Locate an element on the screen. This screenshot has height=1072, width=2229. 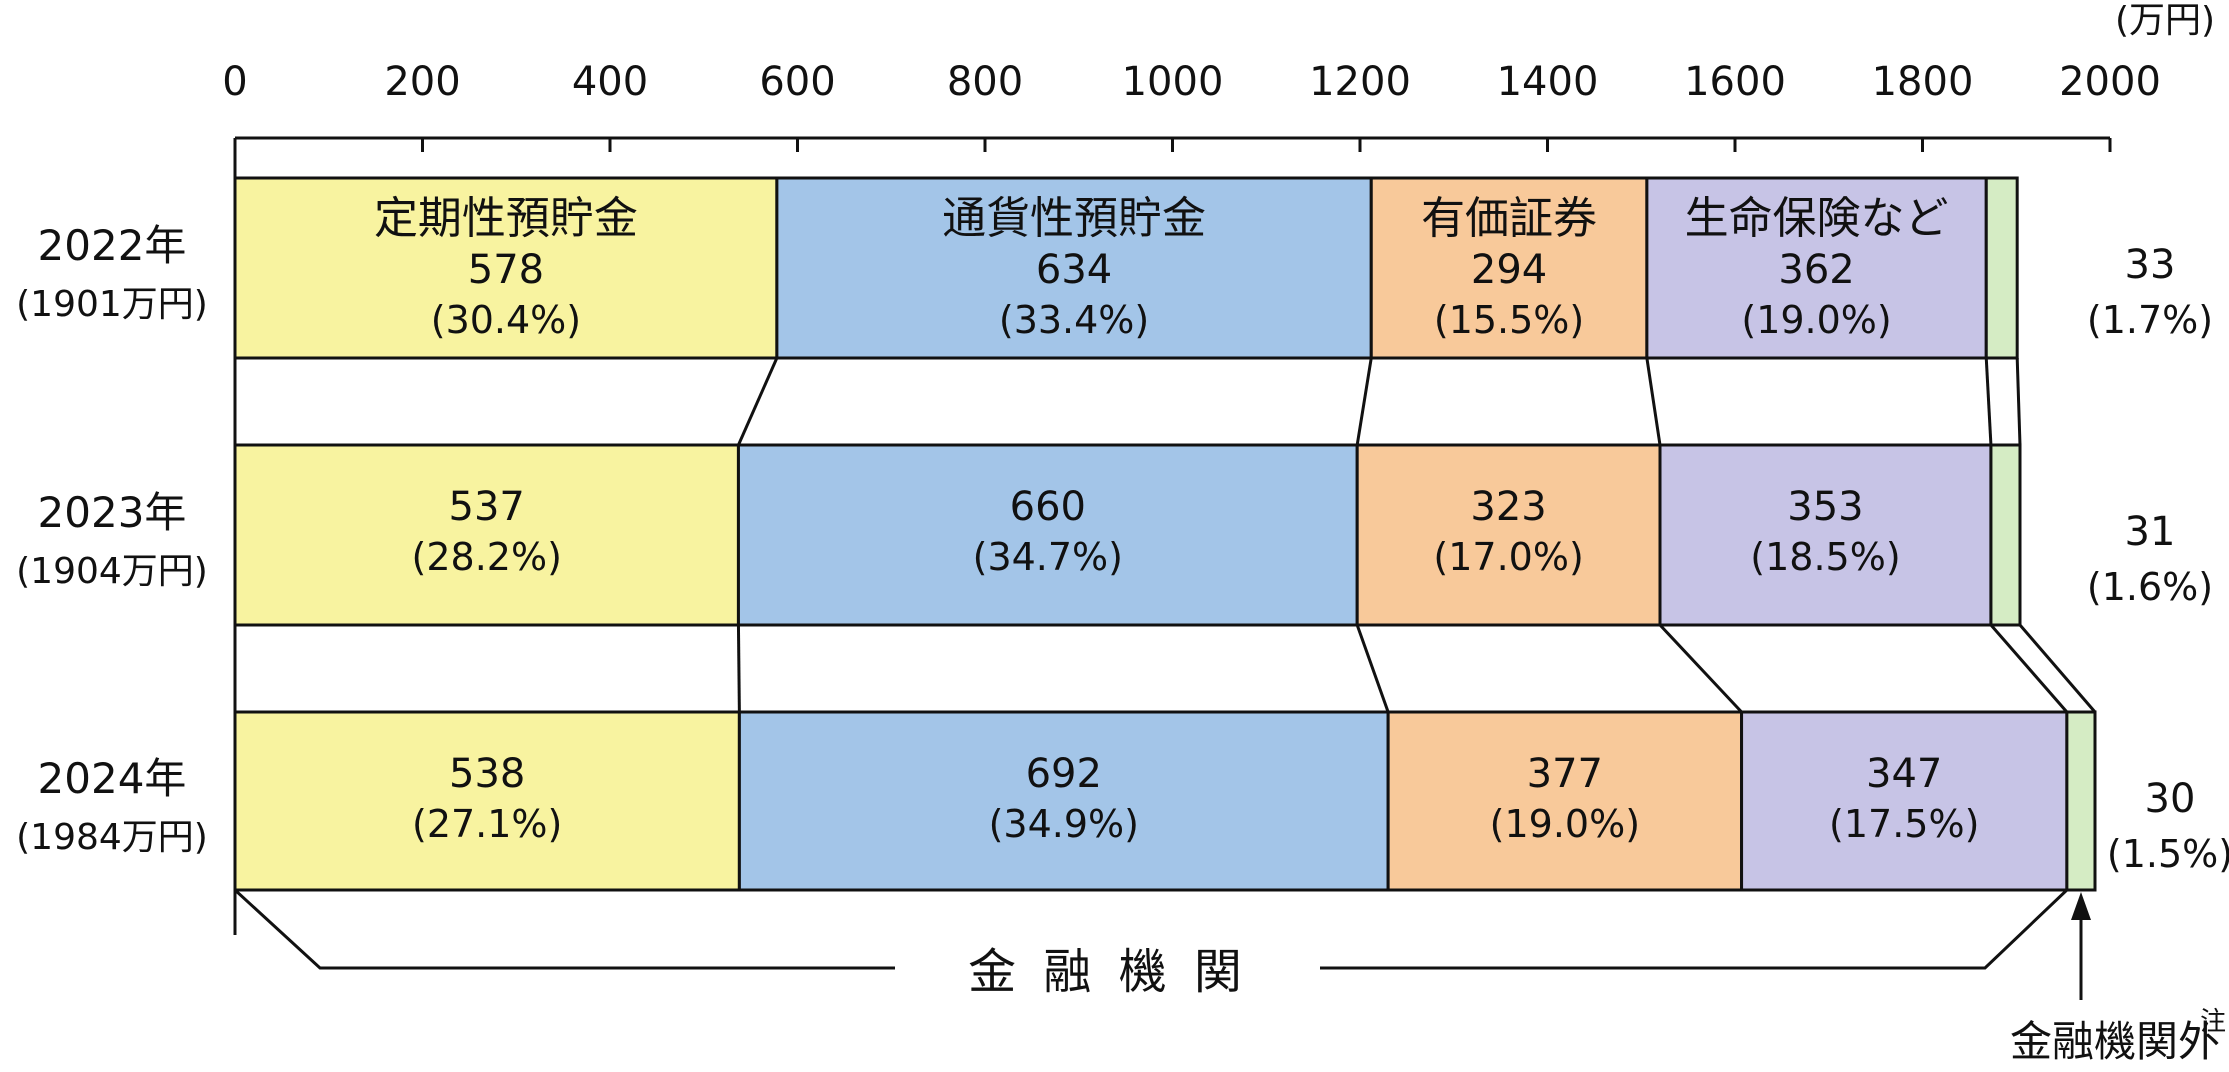
percent-label: (17.0%) is located at coordinates (1508, 557).